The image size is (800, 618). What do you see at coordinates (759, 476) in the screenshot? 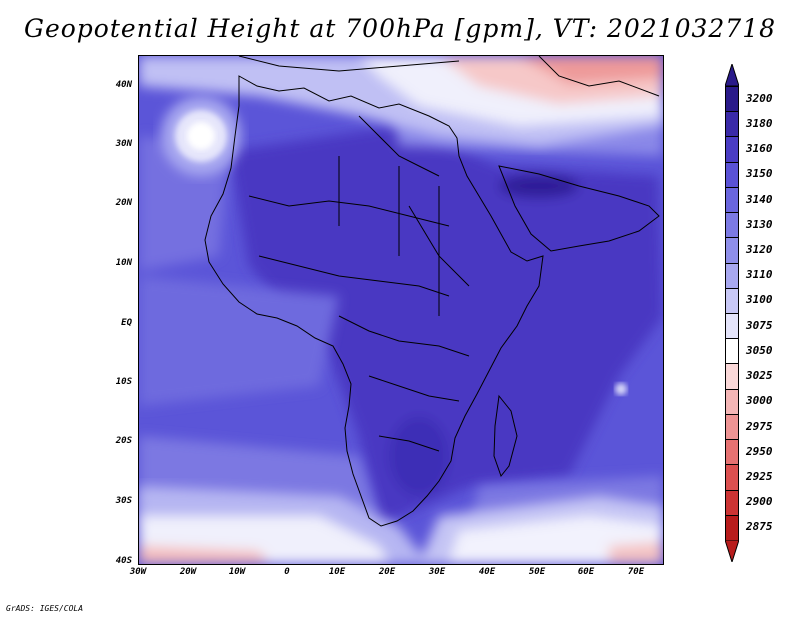
I see `colorbar-label: 2925` at bounding box center [759, 476].